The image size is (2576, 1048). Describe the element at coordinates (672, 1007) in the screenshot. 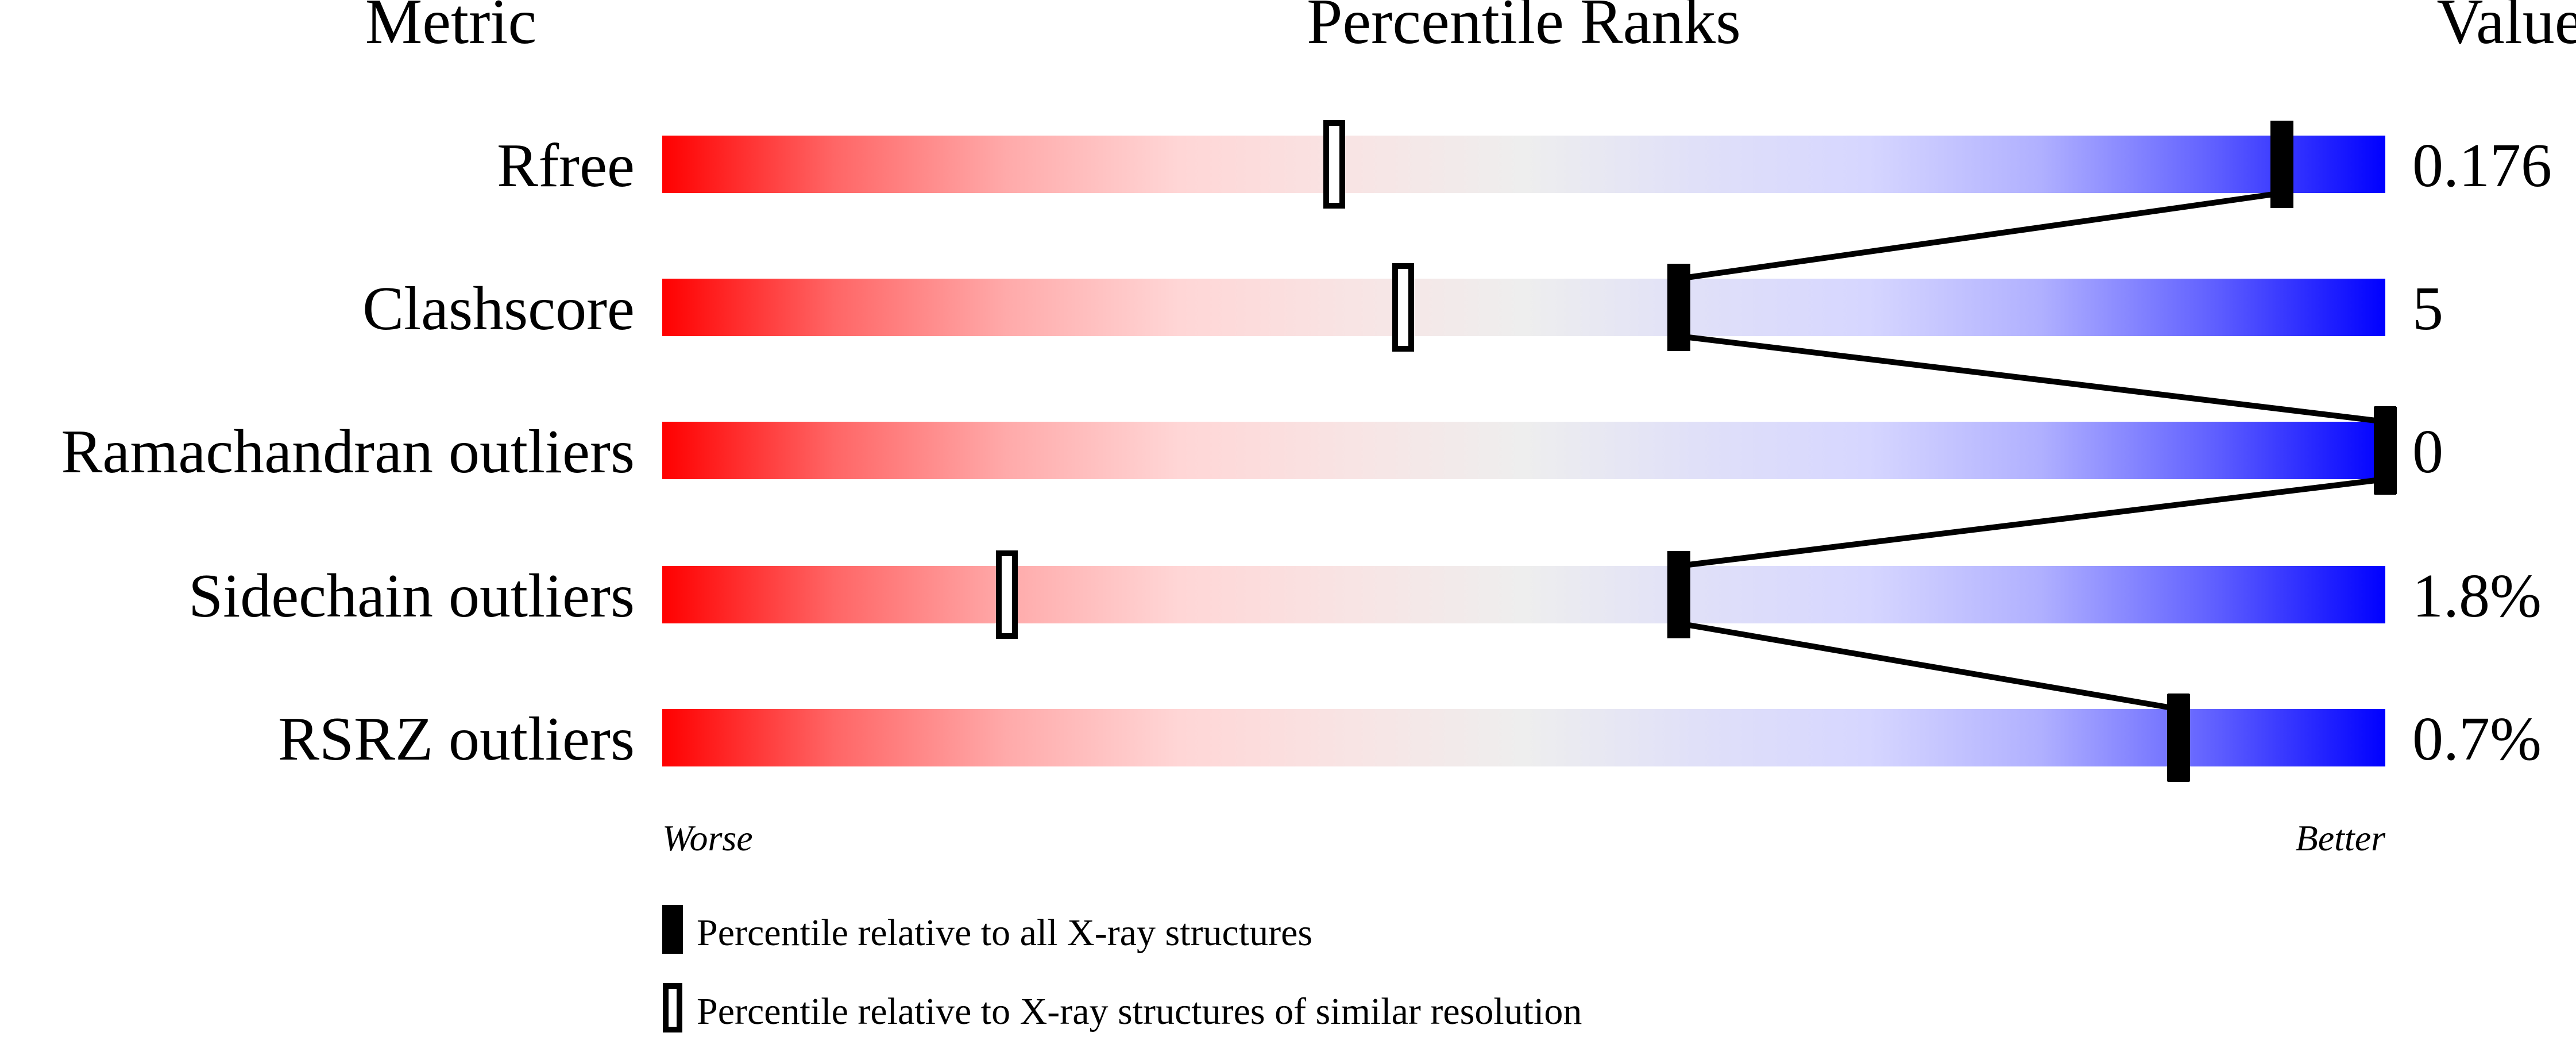

I see `legend-marker-similar` at that location.